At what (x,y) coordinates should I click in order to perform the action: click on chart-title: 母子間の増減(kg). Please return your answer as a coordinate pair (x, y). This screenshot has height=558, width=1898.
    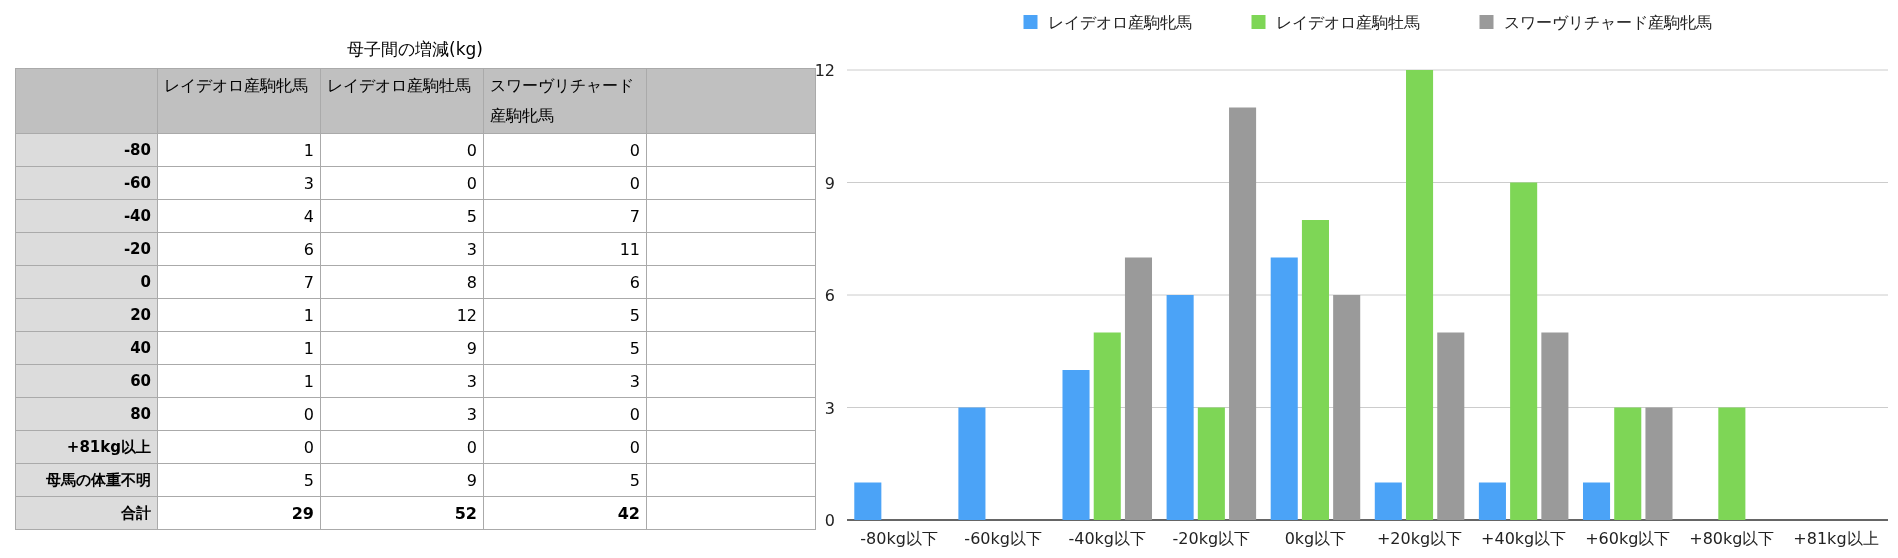
    Looking at the image, I should click on (415, 49).